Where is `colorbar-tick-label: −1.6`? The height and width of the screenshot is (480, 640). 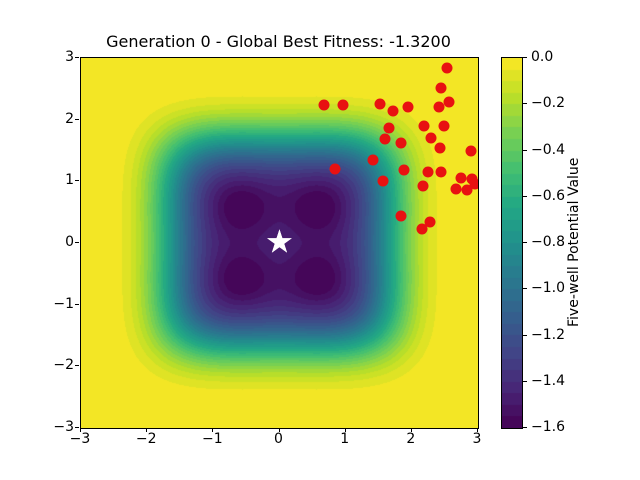 colorbar-tick-label: −1.6 is located at coordinates (548, 427).